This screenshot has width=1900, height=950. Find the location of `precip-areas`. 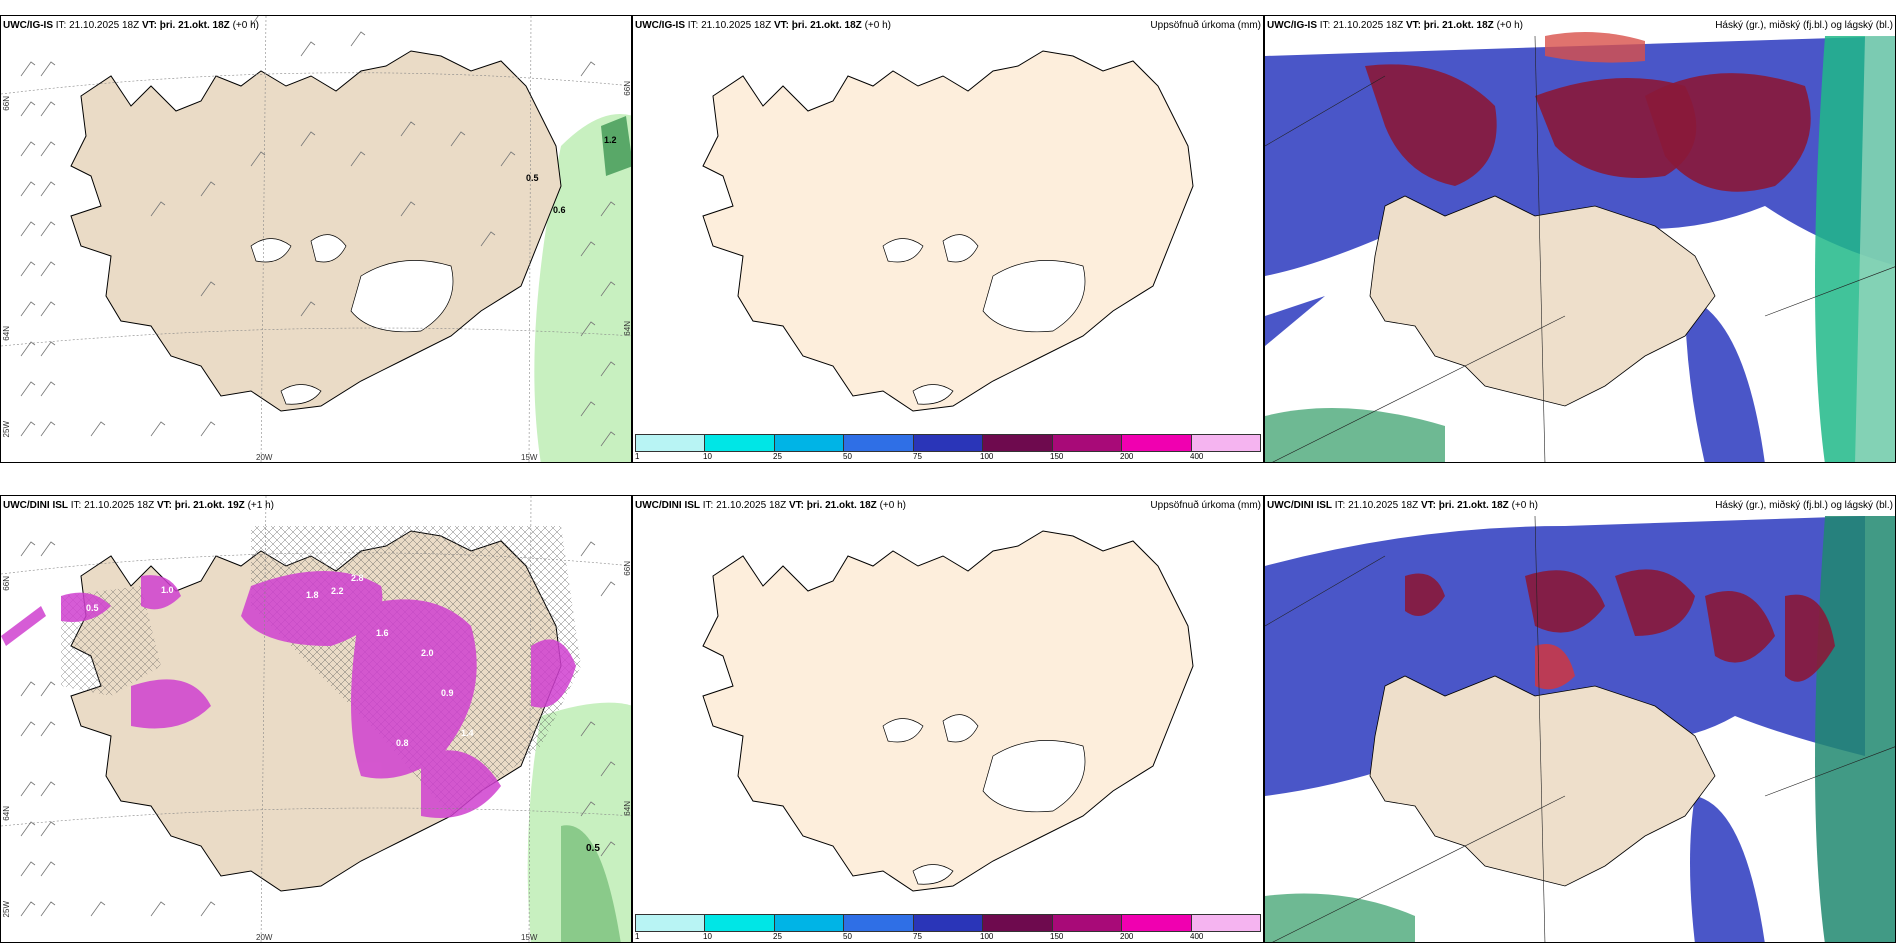

precip-areas is located at coordinates (288, 694).